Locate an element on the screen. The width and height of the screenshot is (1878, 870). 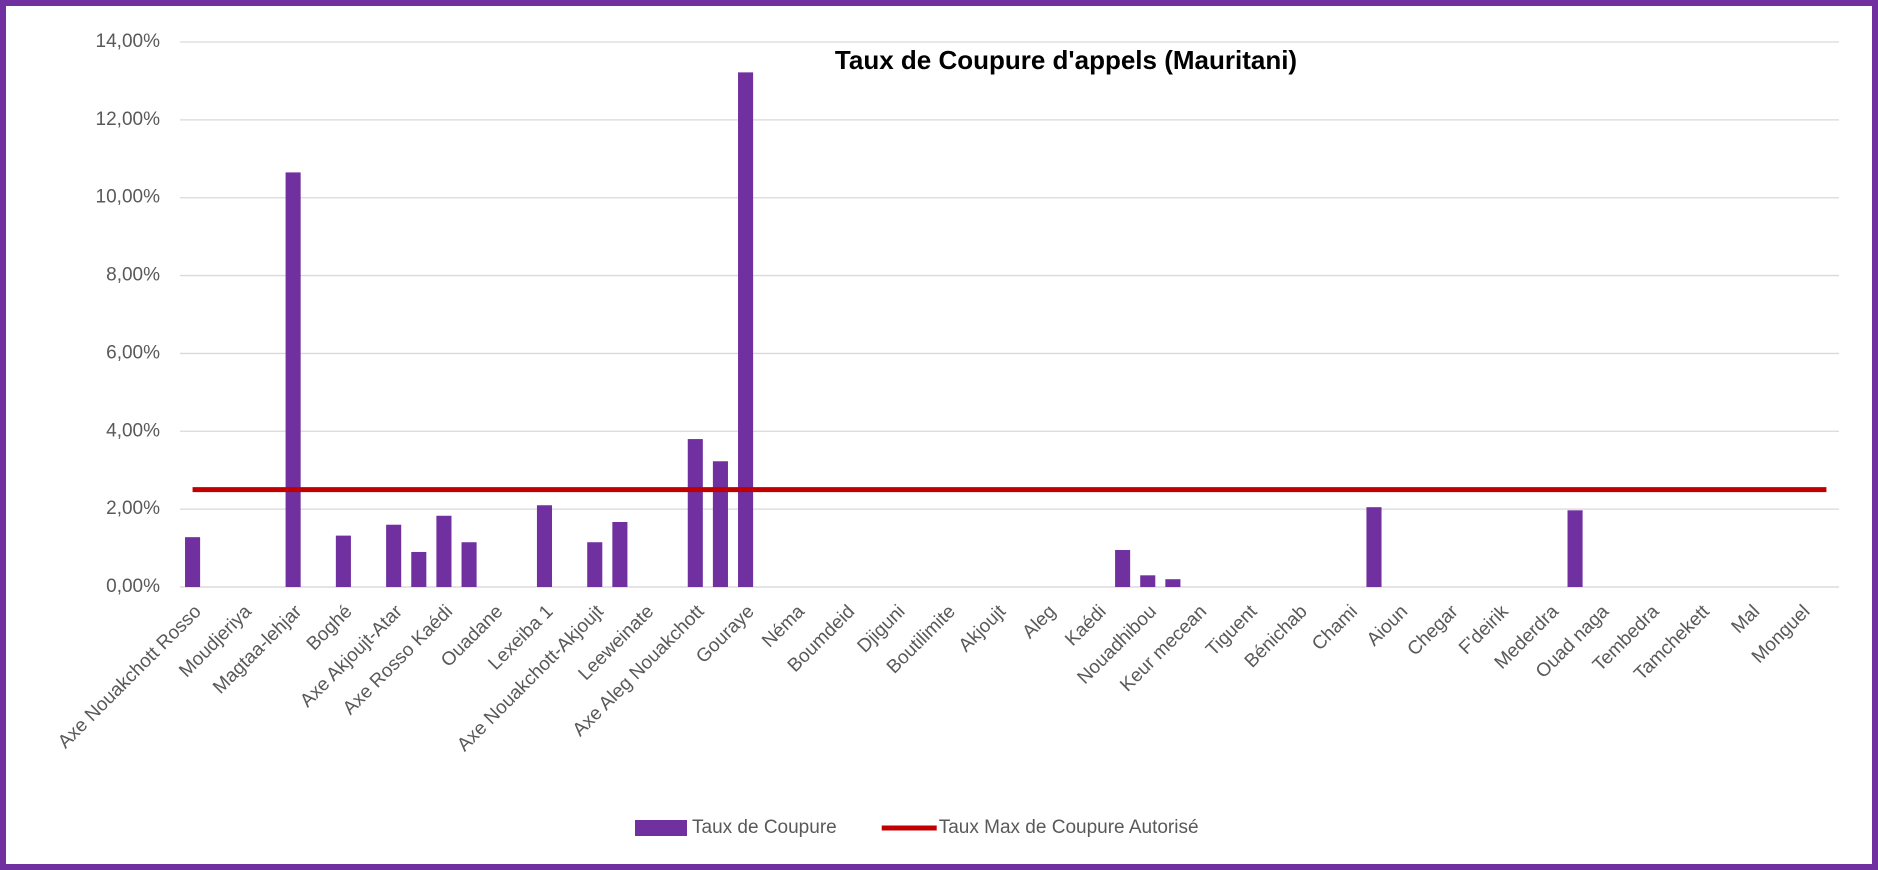
y-tick-label: 14,00% is located at coordinates (128, 41).